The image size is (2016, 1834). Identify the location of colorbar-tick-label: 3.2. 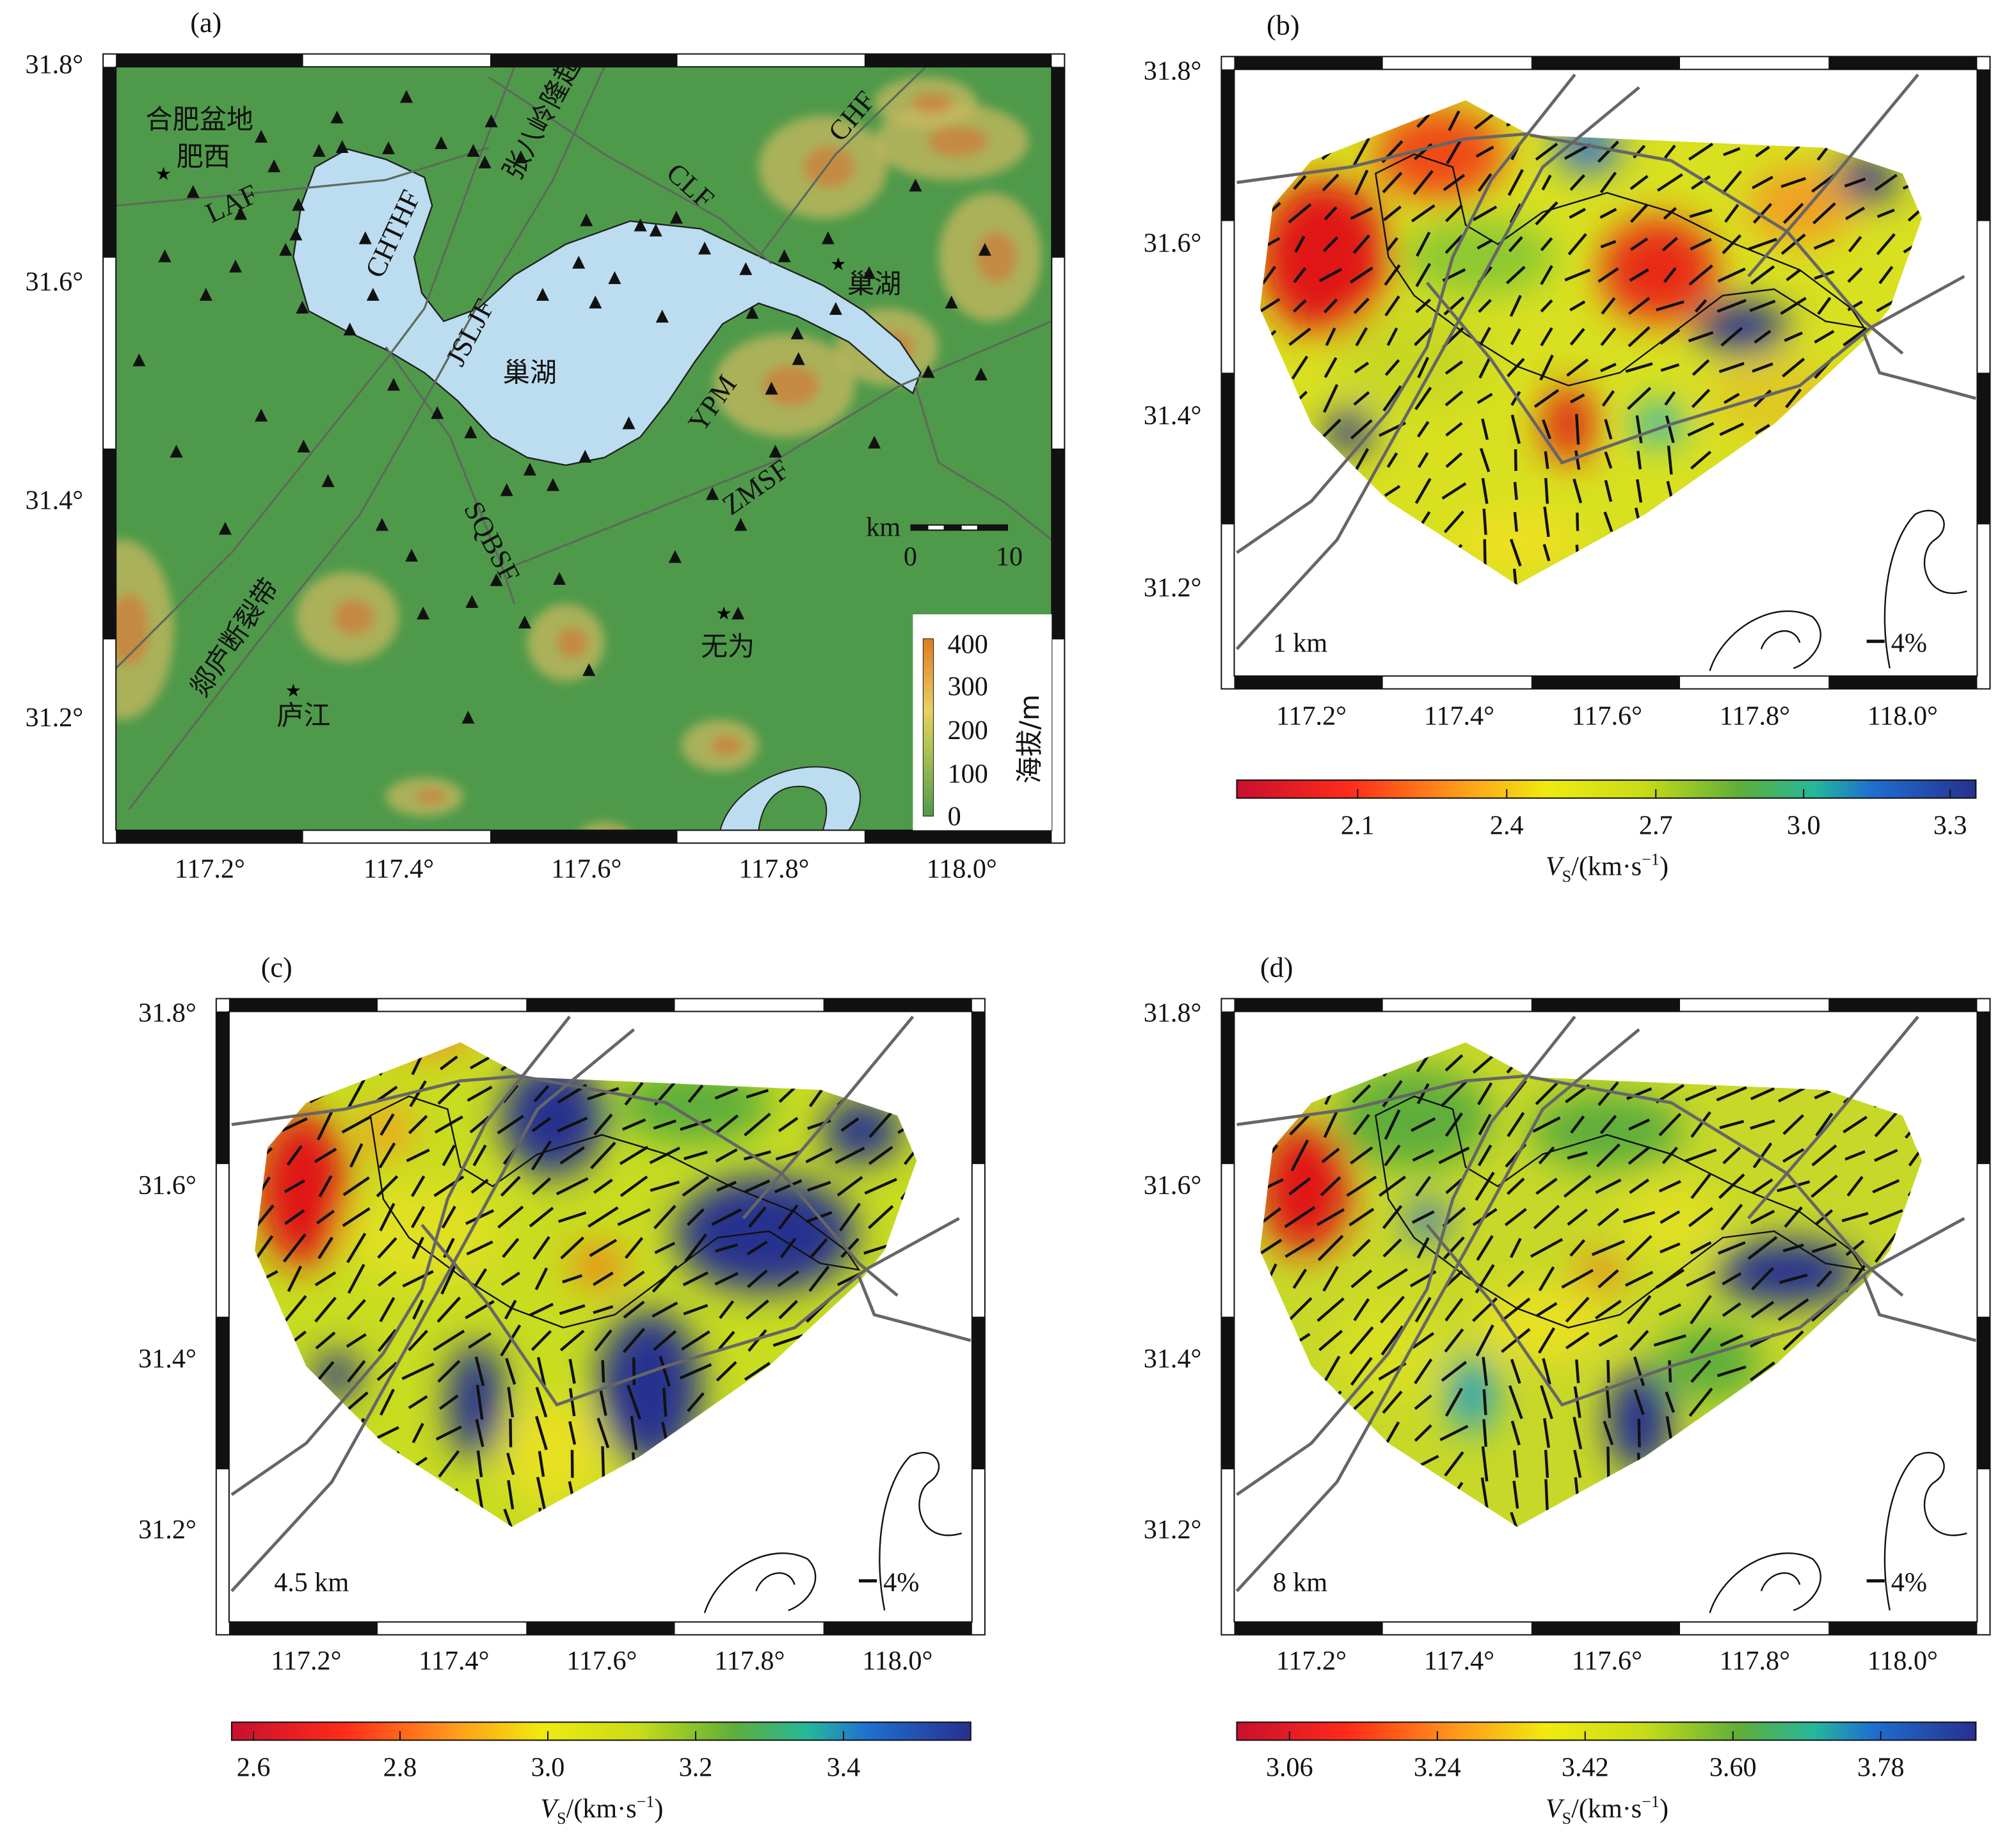
(696, 1768).